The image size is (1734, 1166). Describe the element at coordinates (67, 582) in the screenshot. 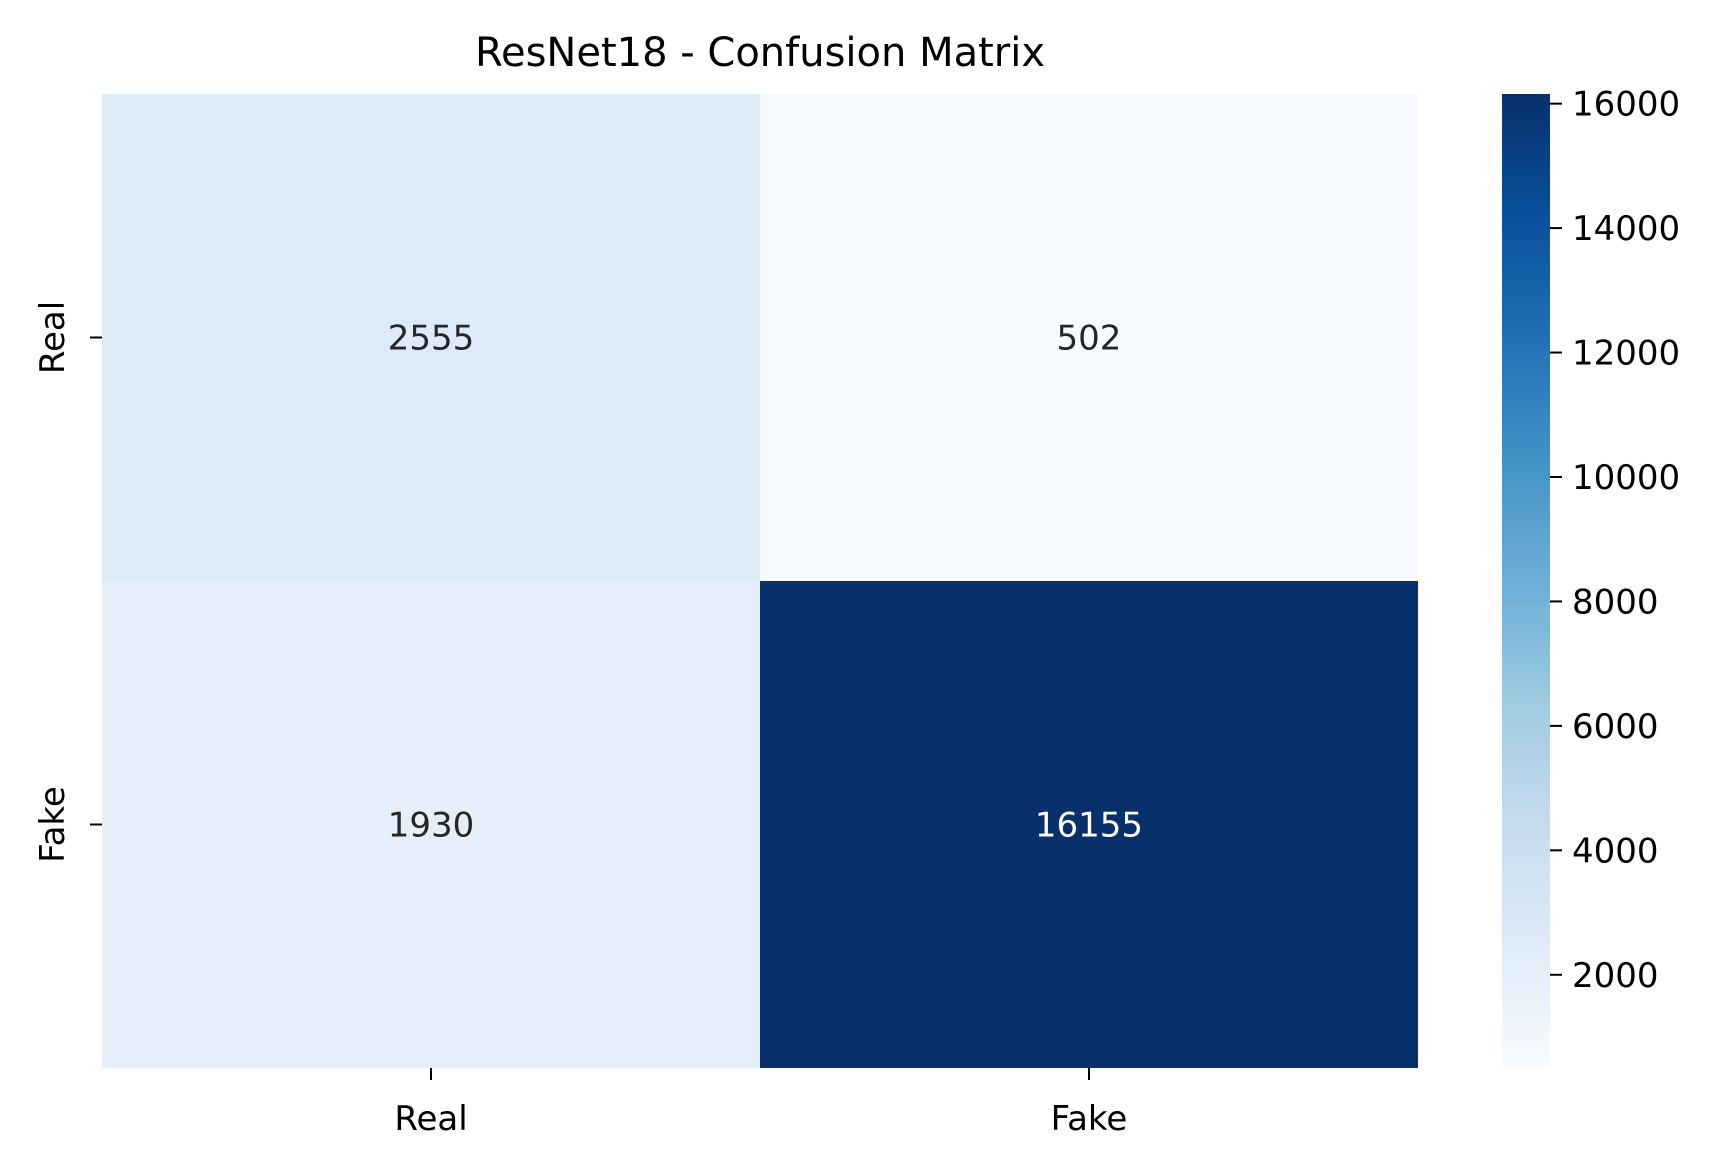

I see `y-axis: Real Fake` at that location.